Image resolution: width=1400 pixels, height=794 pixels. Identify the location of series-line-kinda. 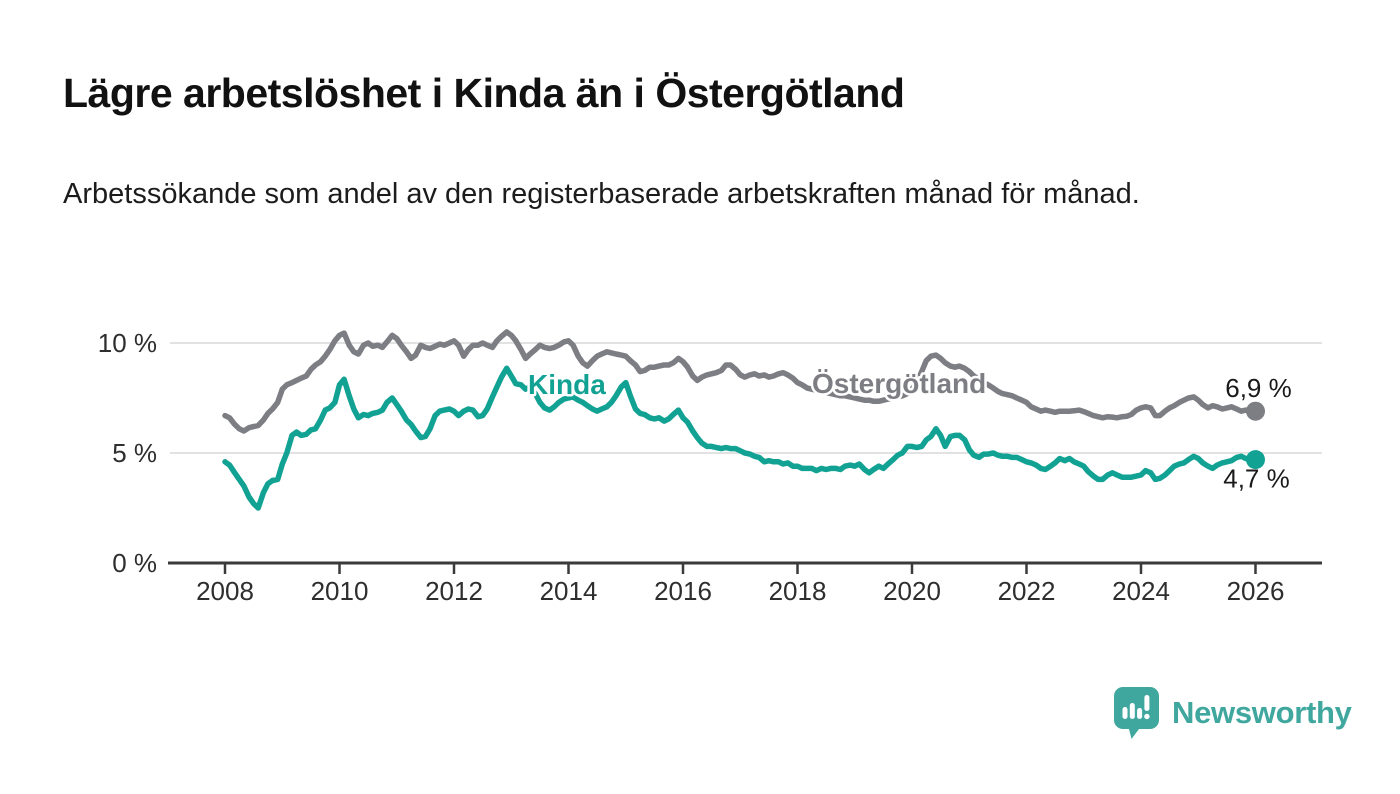
(740, 438).